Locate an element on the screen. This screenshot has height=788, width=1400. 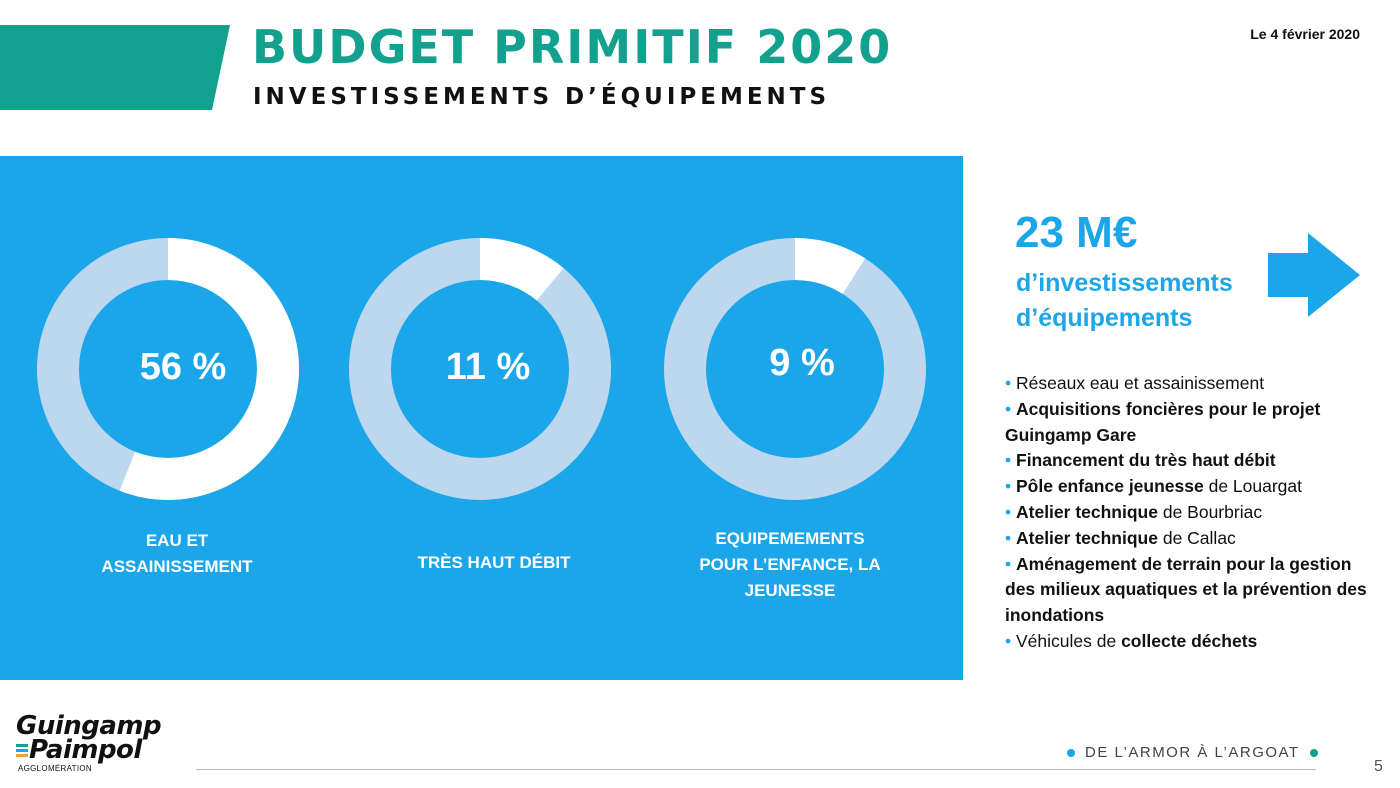
footer-divider is located at coordinates (756, 769).